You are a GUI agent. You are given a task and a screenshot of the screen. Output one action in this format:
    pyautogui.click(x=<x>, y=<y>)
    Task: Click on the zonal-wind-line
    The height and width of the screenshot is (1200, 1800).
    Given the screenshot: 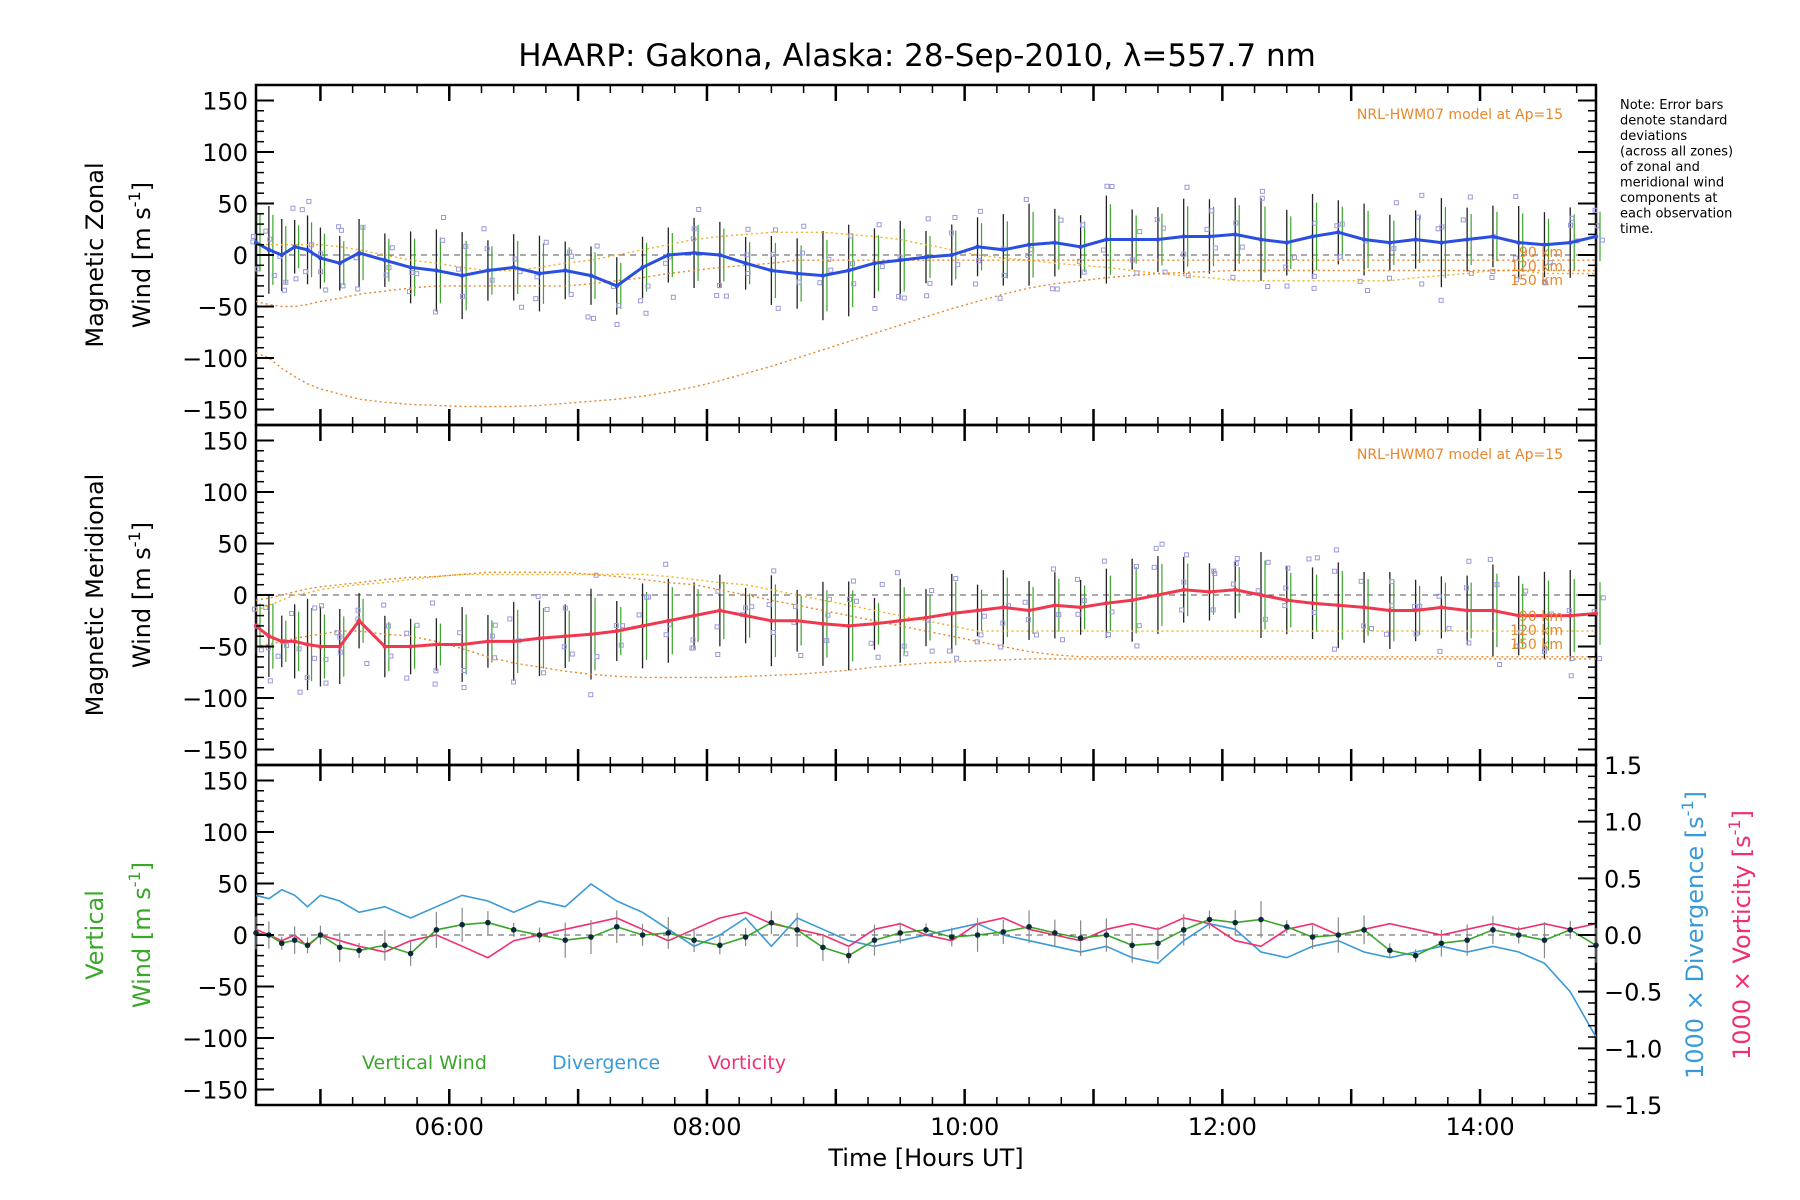 What is the action you would take?
    pyautogui.click(x=926, y=259)
    